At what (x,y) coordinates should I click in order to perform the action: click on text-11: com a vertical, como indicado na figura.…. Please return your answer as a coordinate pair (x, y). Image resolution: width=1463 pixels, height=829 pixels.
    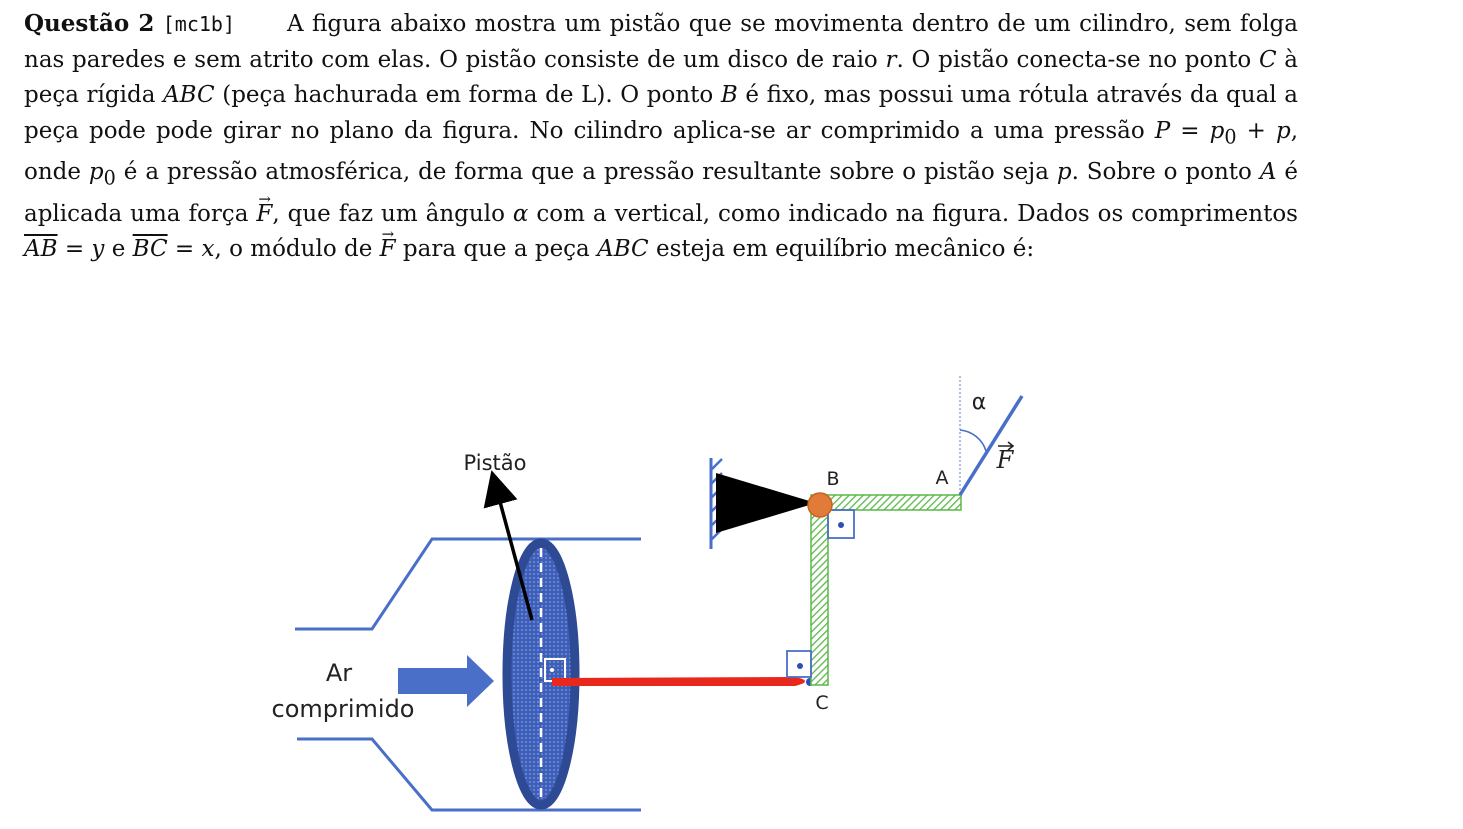
    Looking at the image, I should click on (913, 213).